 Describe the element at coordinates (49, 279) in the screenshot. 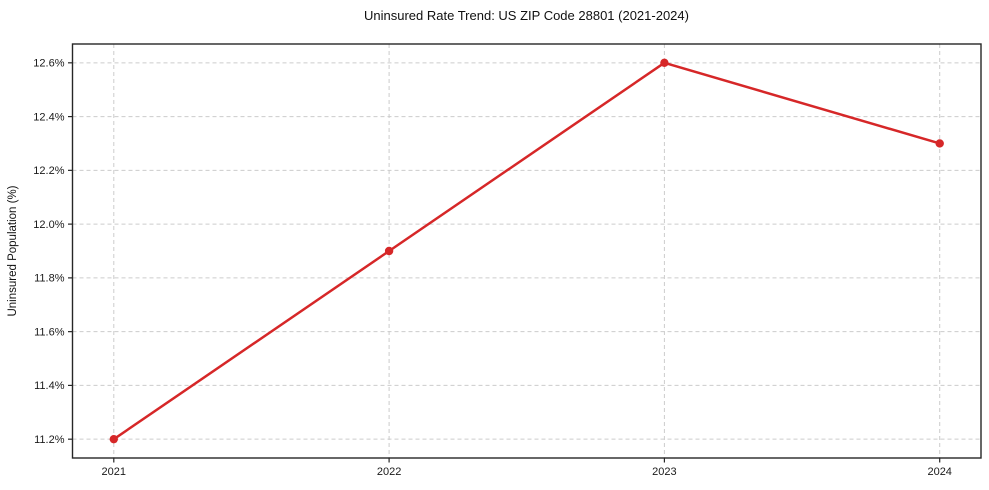

I see `y-tick-label: 11.8%` at that location.